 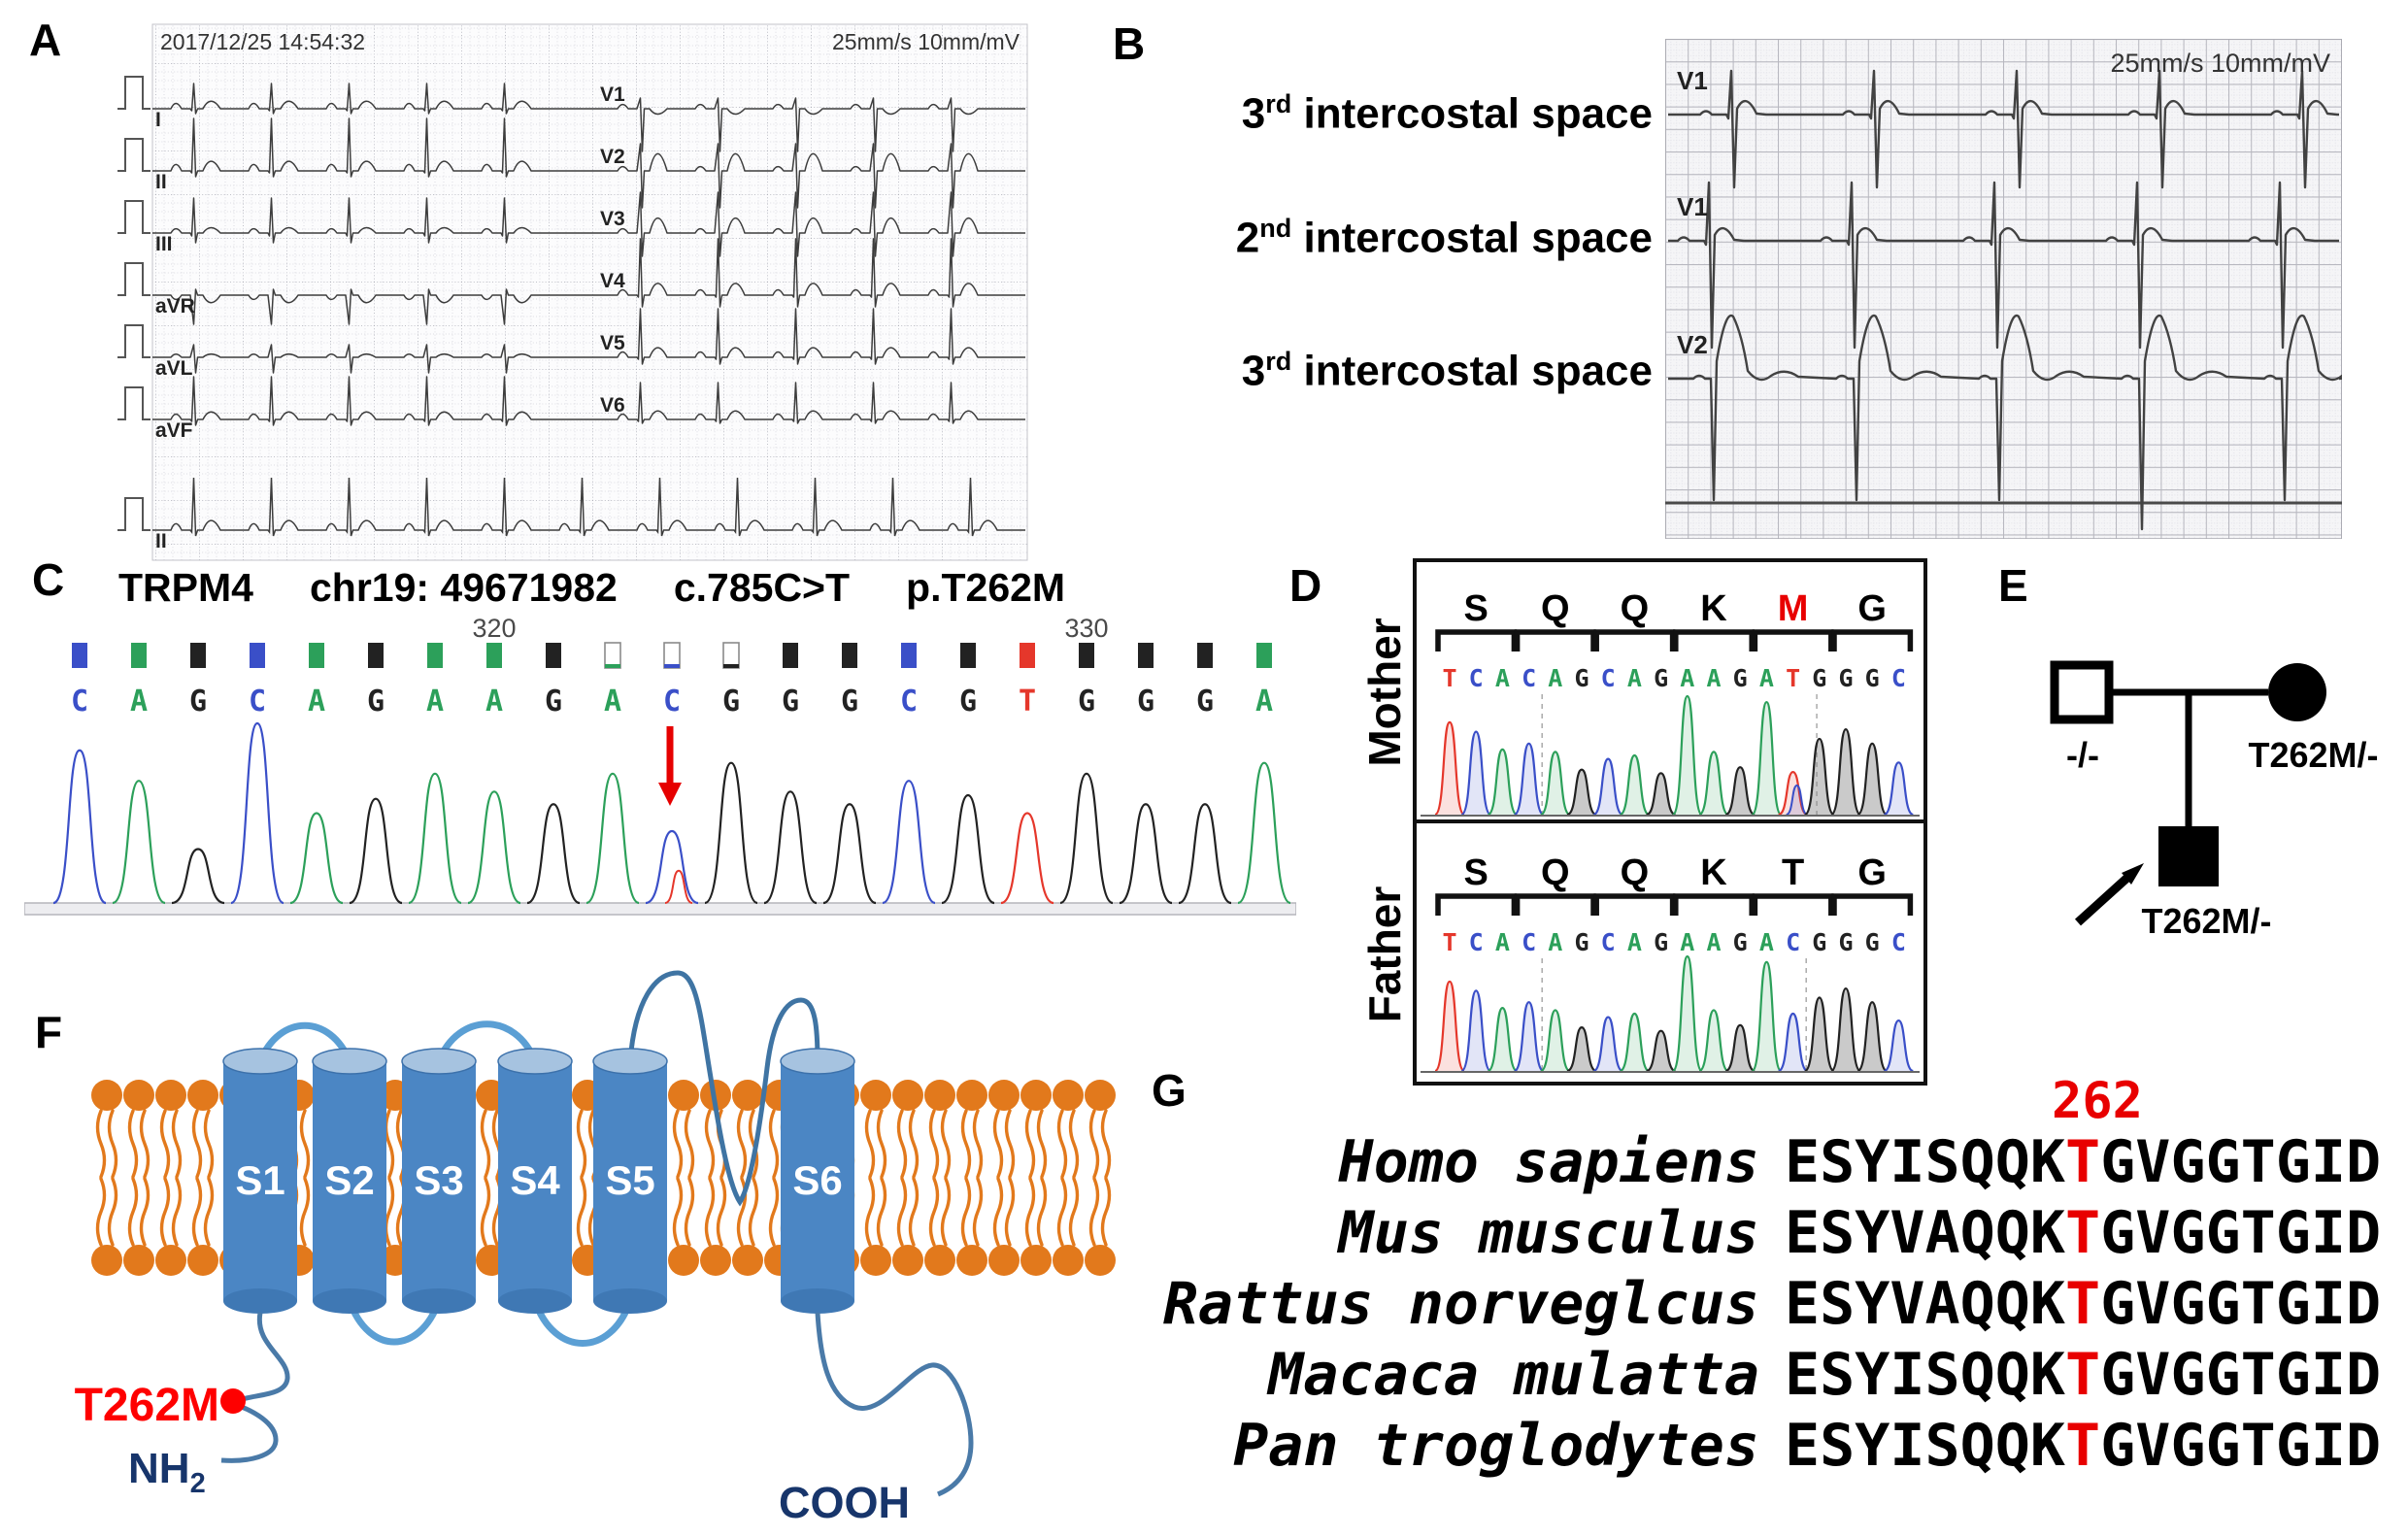 What do you see at coordinates (2082, 1233) in the screenshot?
I see `conserved-residue: T` at bounding box center [2082, 1233].